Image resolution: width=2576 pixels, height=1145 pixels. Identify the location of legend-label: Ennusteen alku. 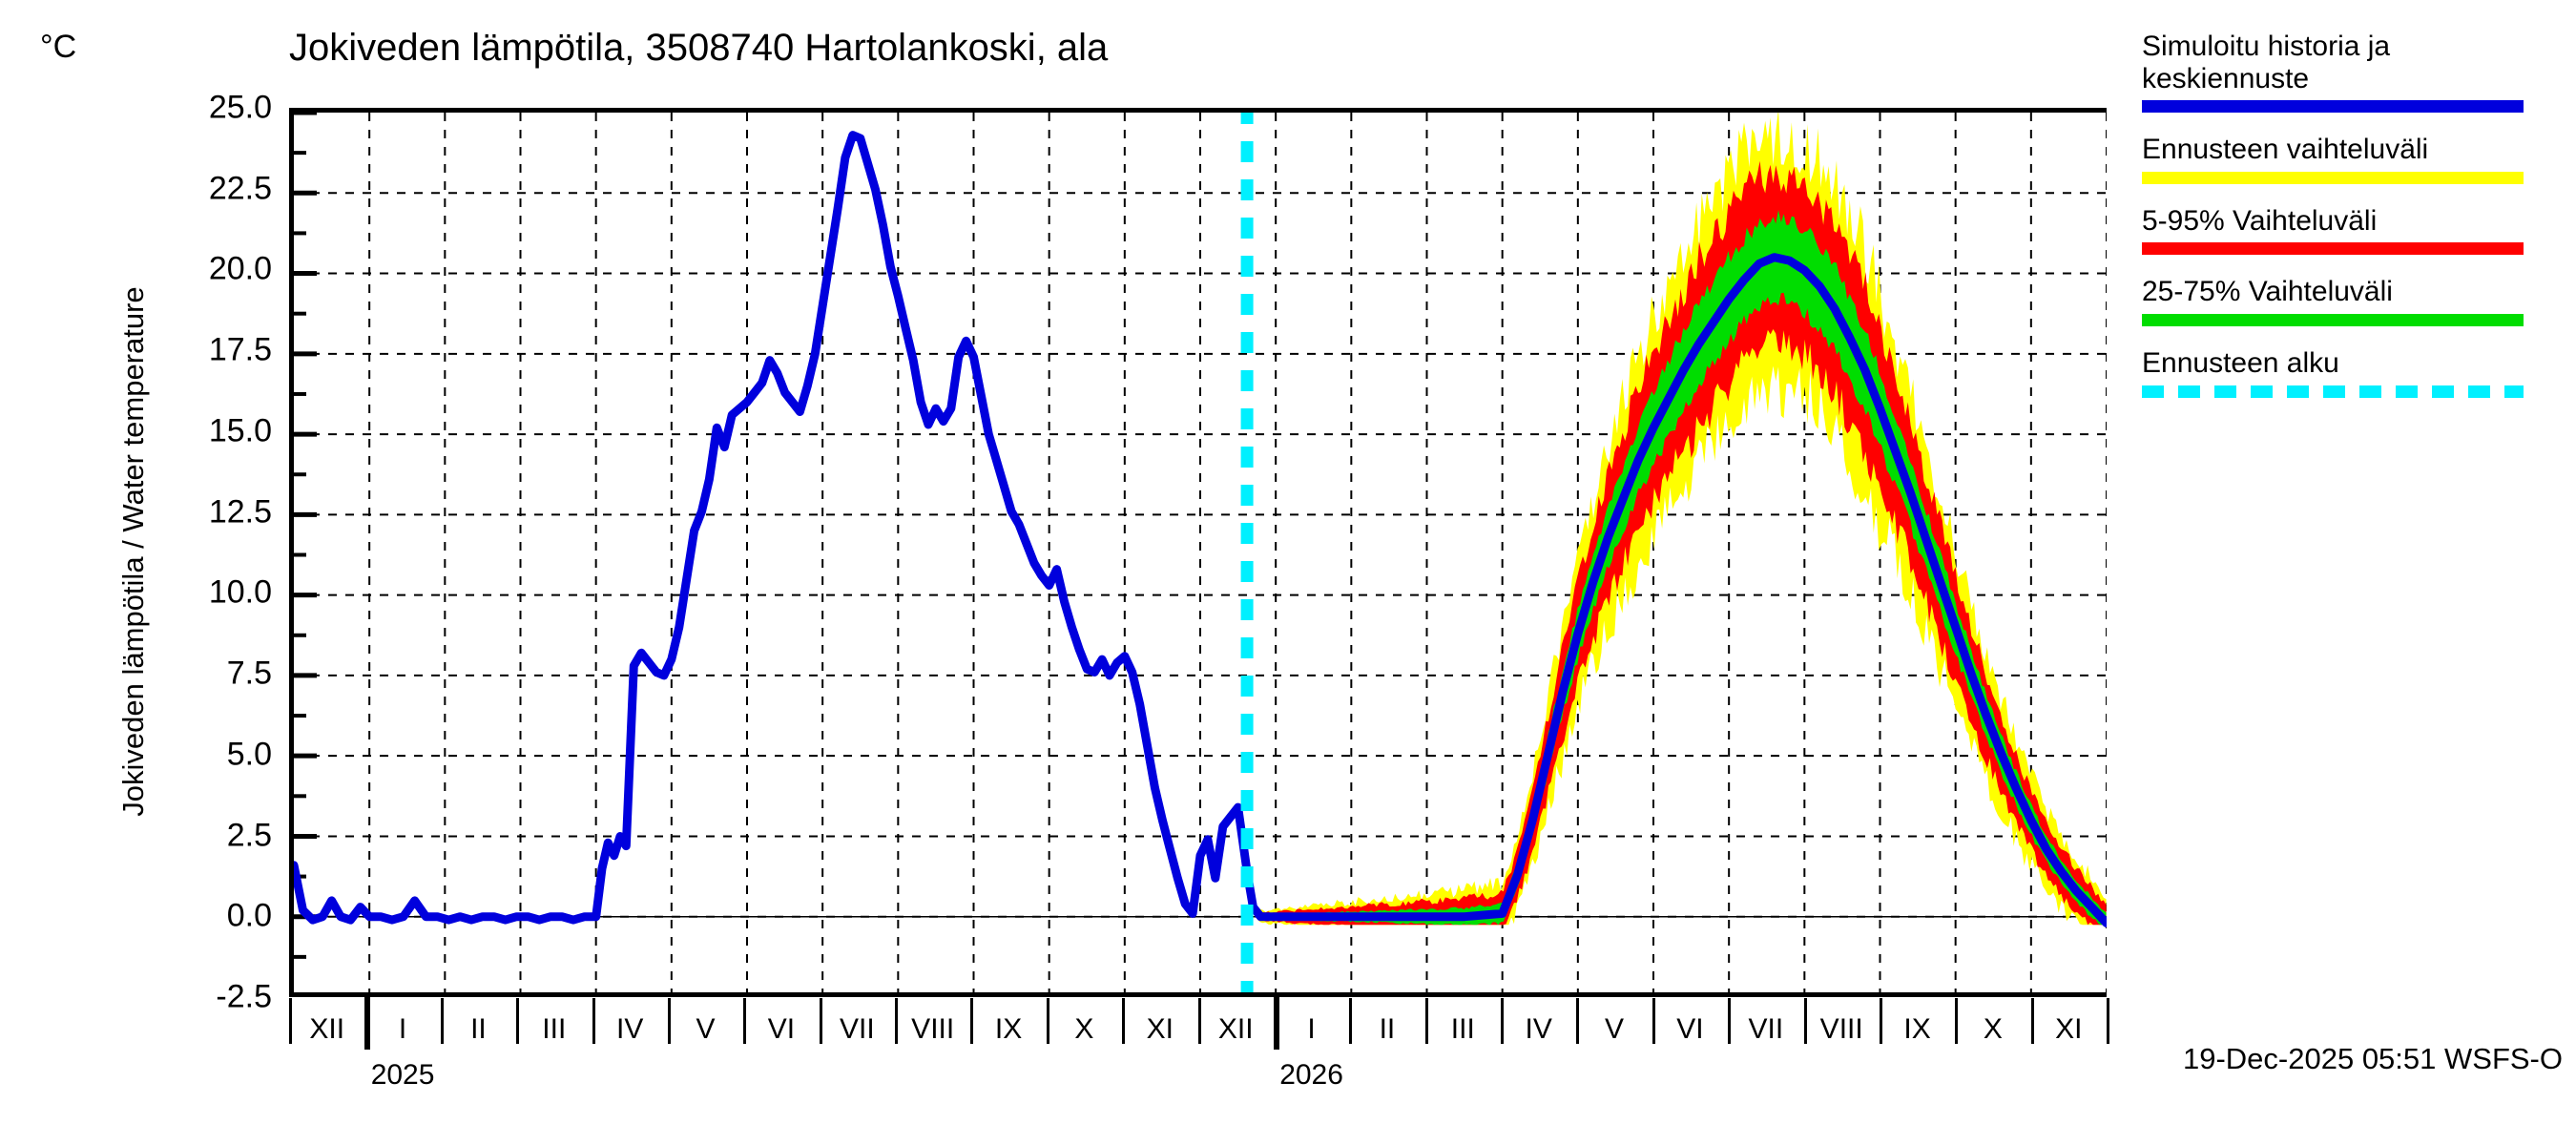
(2240, 363).